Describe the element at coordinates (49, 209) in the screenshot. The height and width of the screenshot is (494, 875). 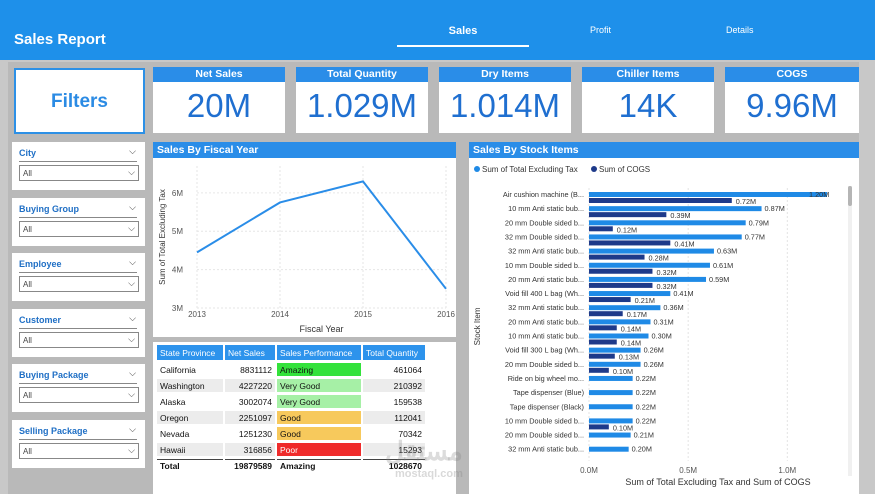
I see `slicer-label: Buying Group` at that location.